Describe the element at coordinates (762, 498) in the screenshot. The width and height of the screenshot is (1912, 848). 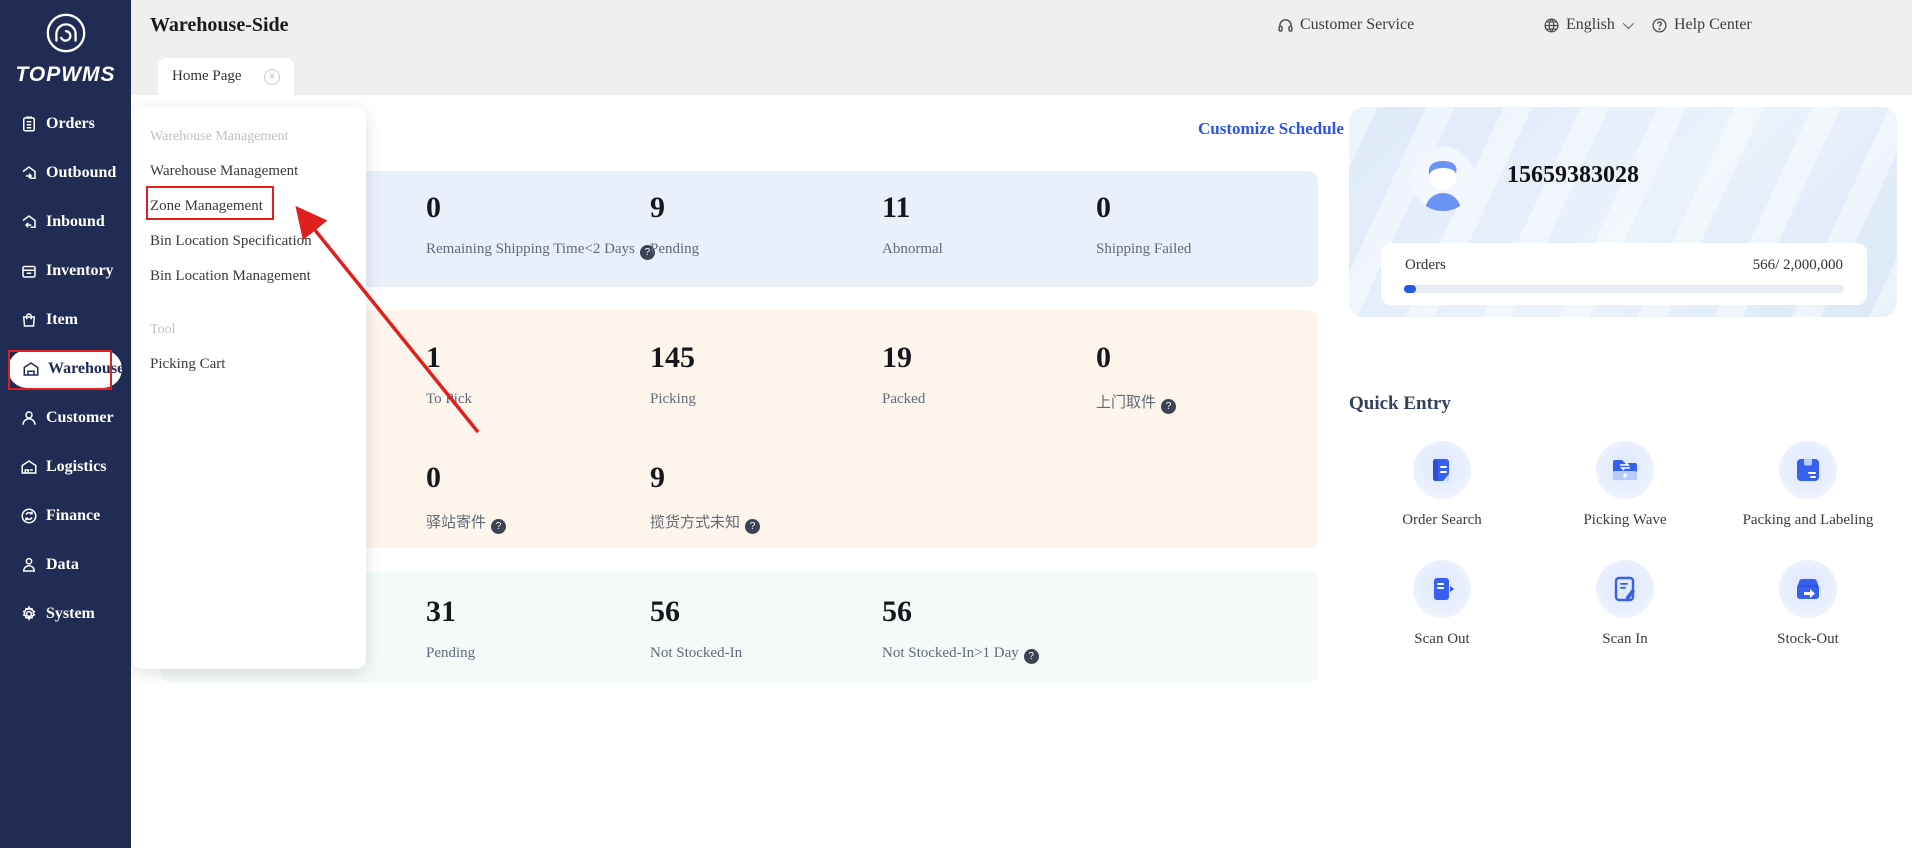
I see `stat-pickup-unknown: 9 揽货方式未知` at that location.